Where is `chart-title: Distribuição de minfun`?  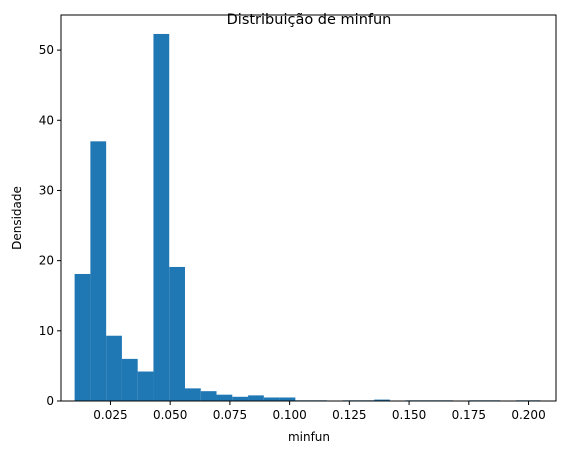 chart-title: Distribuição de minfun is located at coordinates (309, 20).